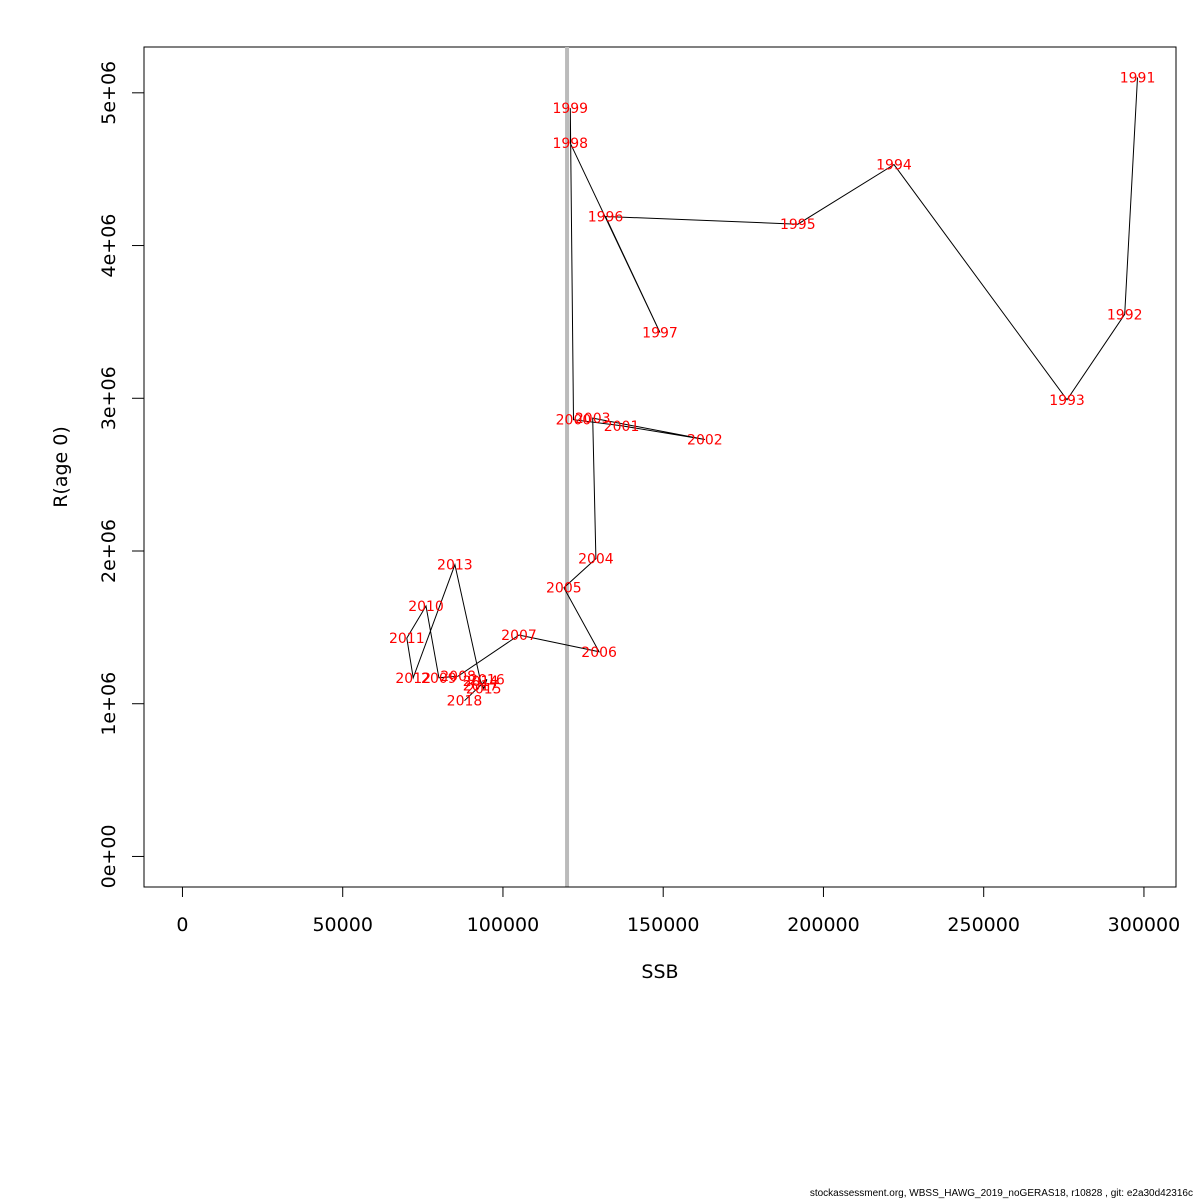 Image resolution: width=1200 pixels, height=1200 pixels. What do you see at coordinates (487, 680) in the screenshot?
I see `point-label-2016: 2016` at bounding box center [487, 680].